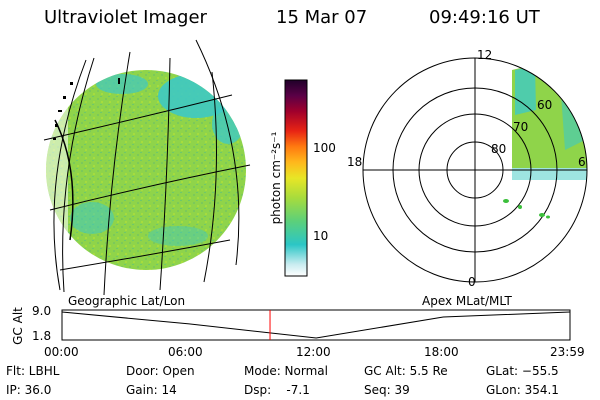  Describe the element at coordinates (276, 178) in the screenshot. I see `colorbar-label: photon cm⁻²s⁻¹` at that location.